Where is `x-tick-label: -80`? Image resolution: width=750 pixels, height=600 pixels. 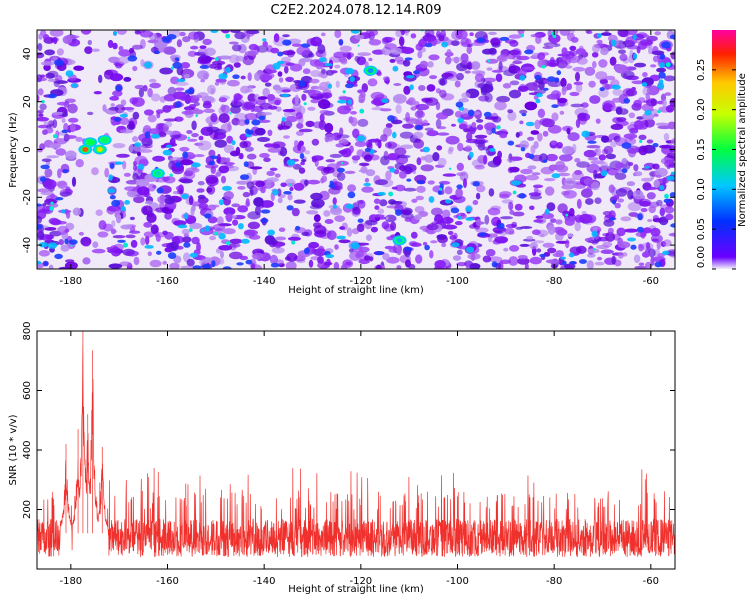 x-tick-label: -80 is located at coordinates (554, 581).